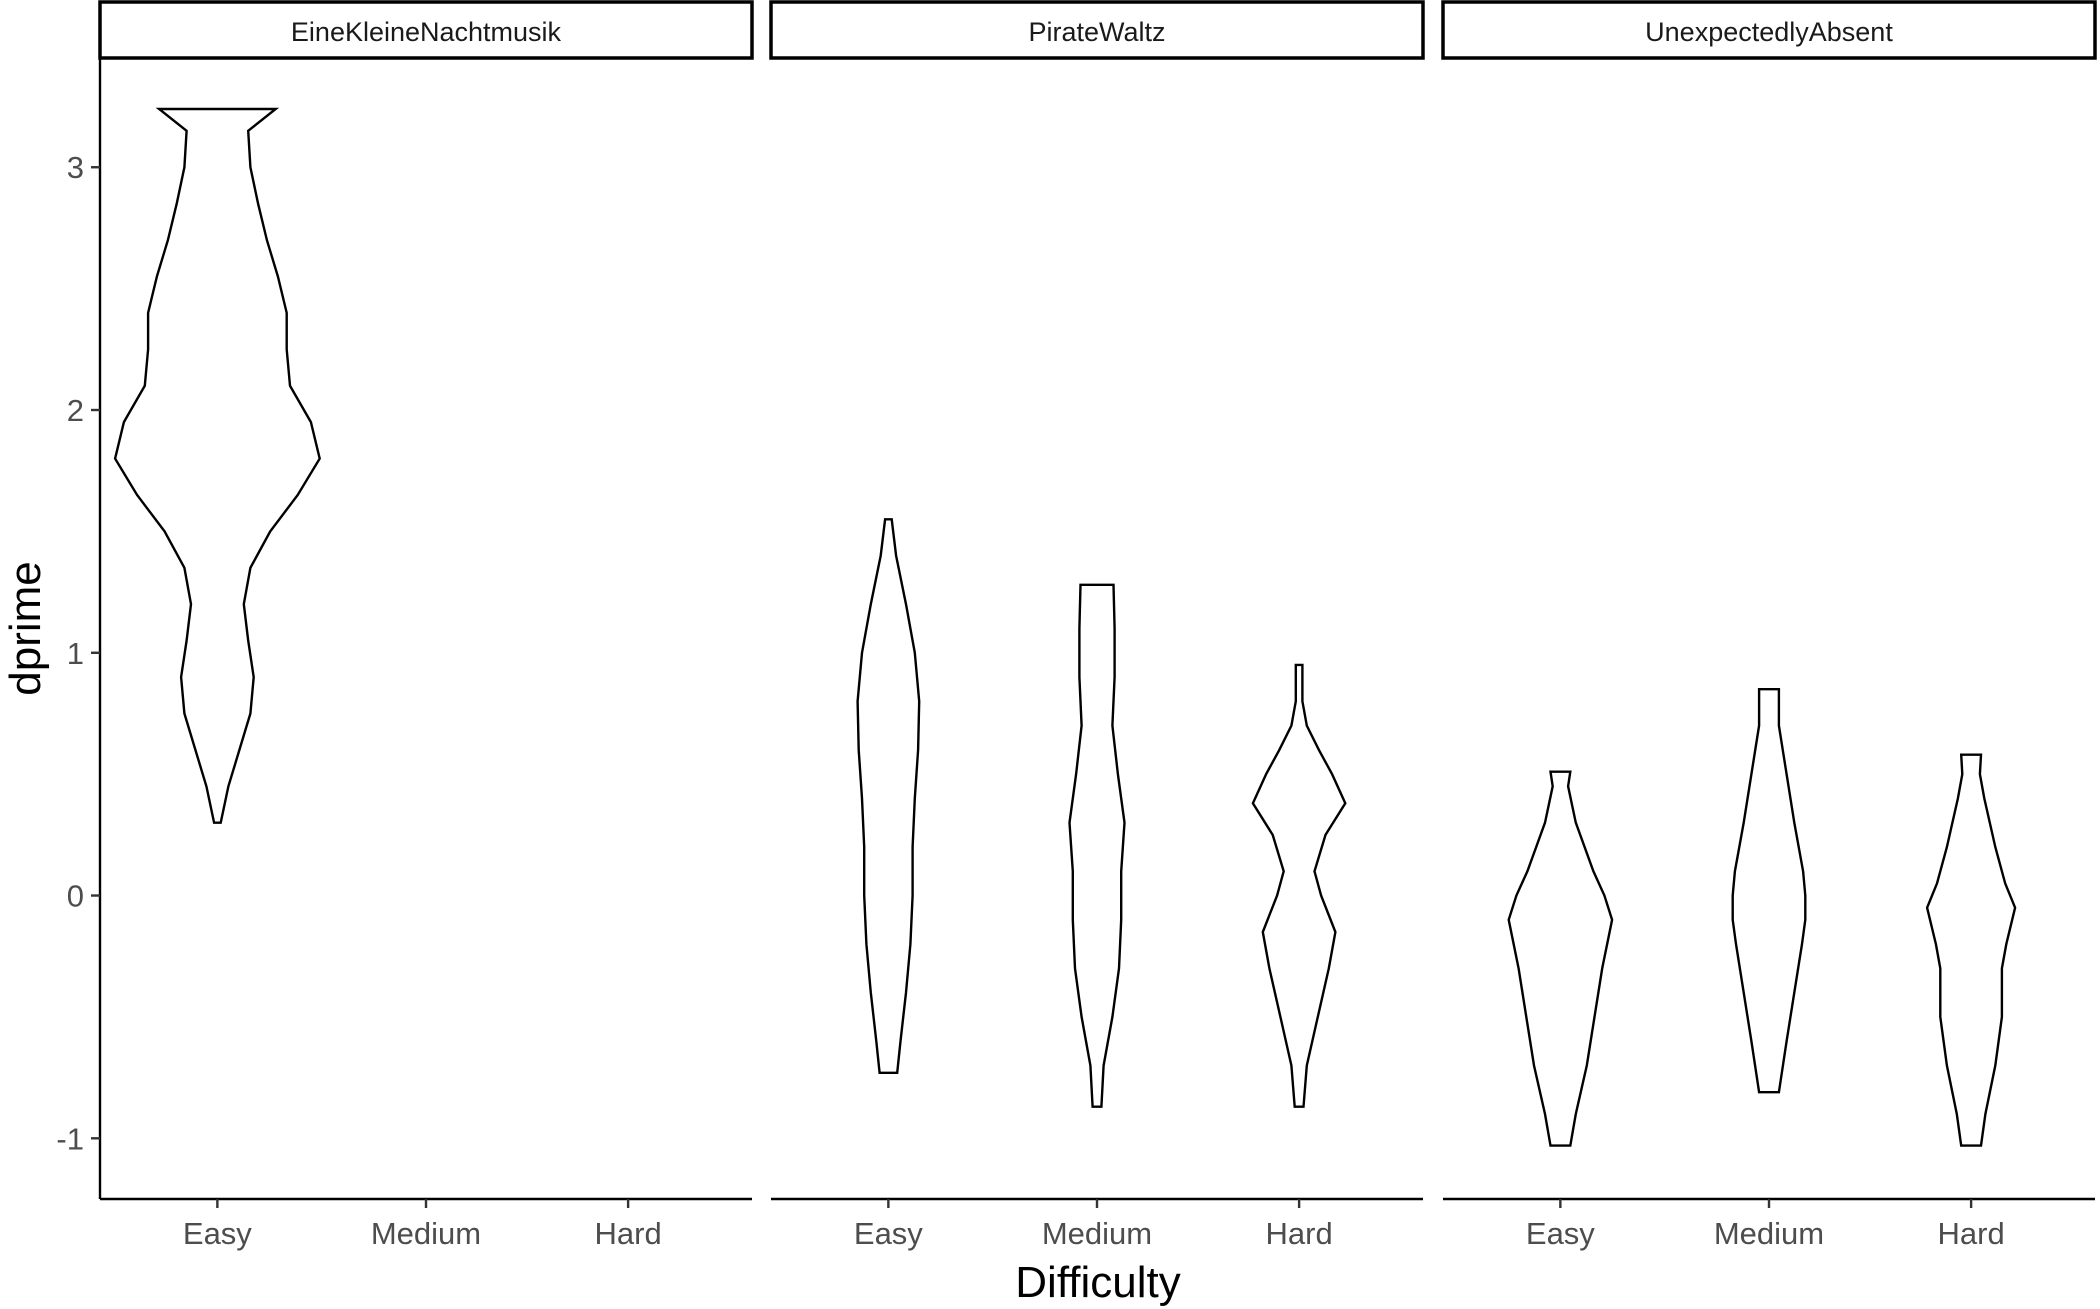 This screenshot has width=2100, height=1309. I want to click on facet-strip-label: EineKleineNachtmusik, so click(426, 32).